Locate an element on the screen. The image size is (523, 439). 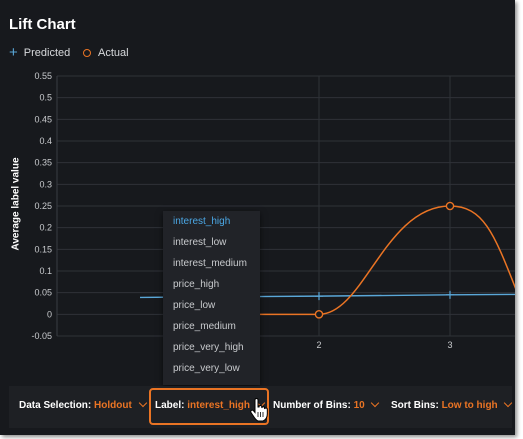
y-tick-label: 0.5 is located at coordinates (45, 98).